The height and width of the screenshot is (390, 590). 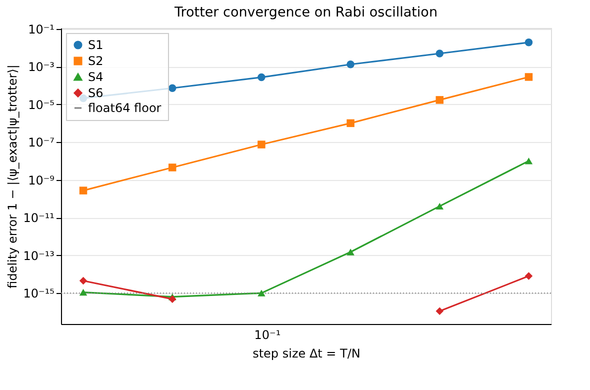 What do you see at coordinates (39, 255) in the screenshot?
I see `y-tick-label: 10⁻¹³` at bounding box center [39, 255].